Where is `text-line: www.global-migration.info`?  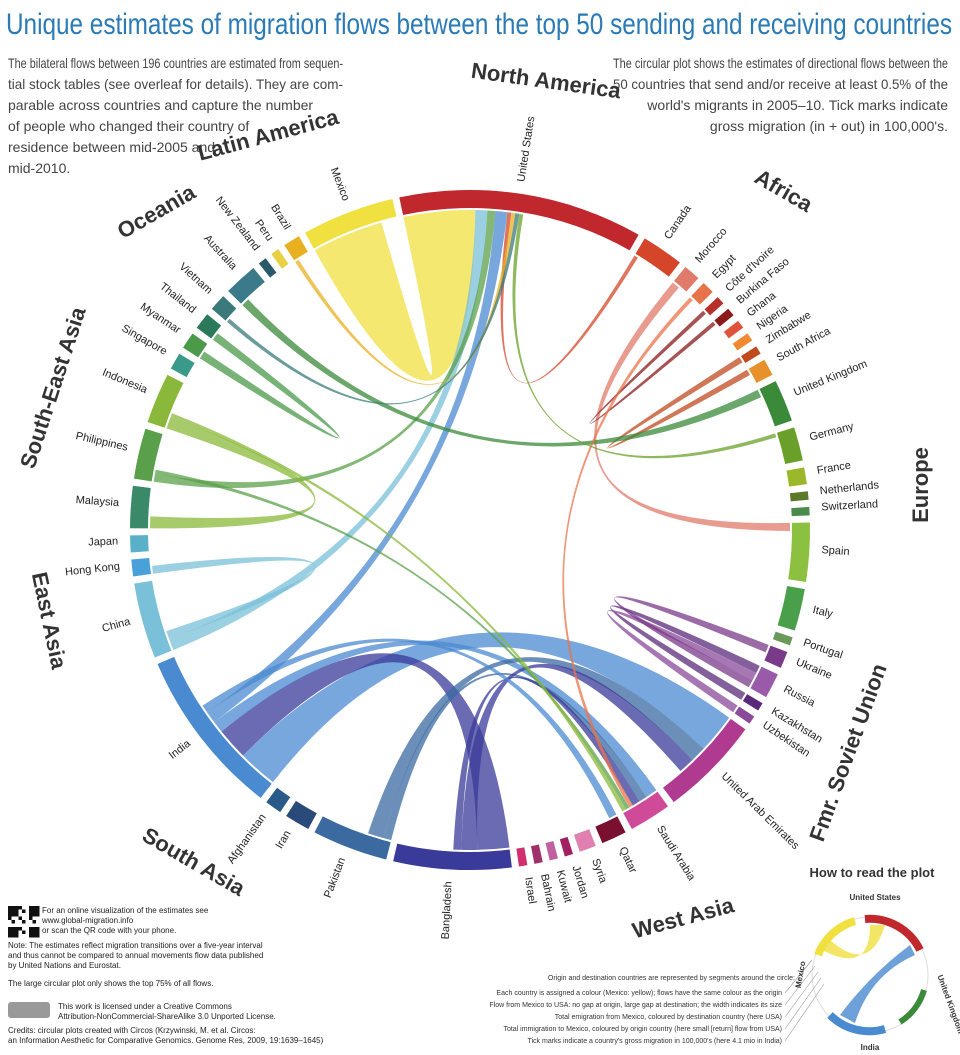
text-line: www.global-migration.info is located at coordinates (87, 920).